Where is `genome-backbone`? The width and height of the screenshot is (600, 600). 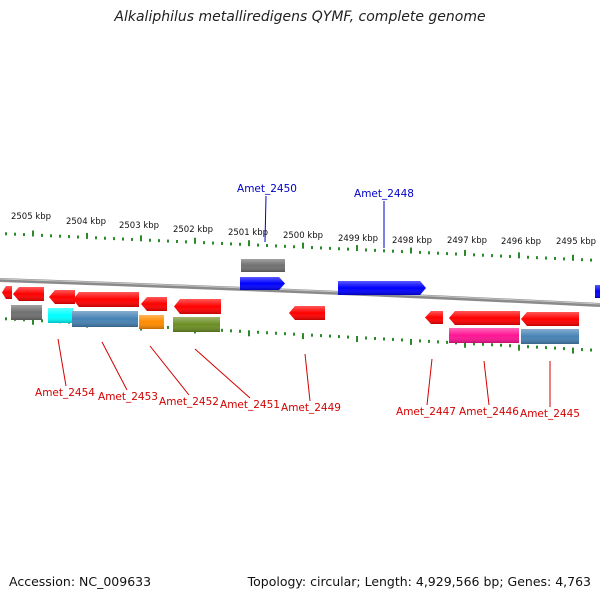
genome-backbone is located at coordinates (300, 292).